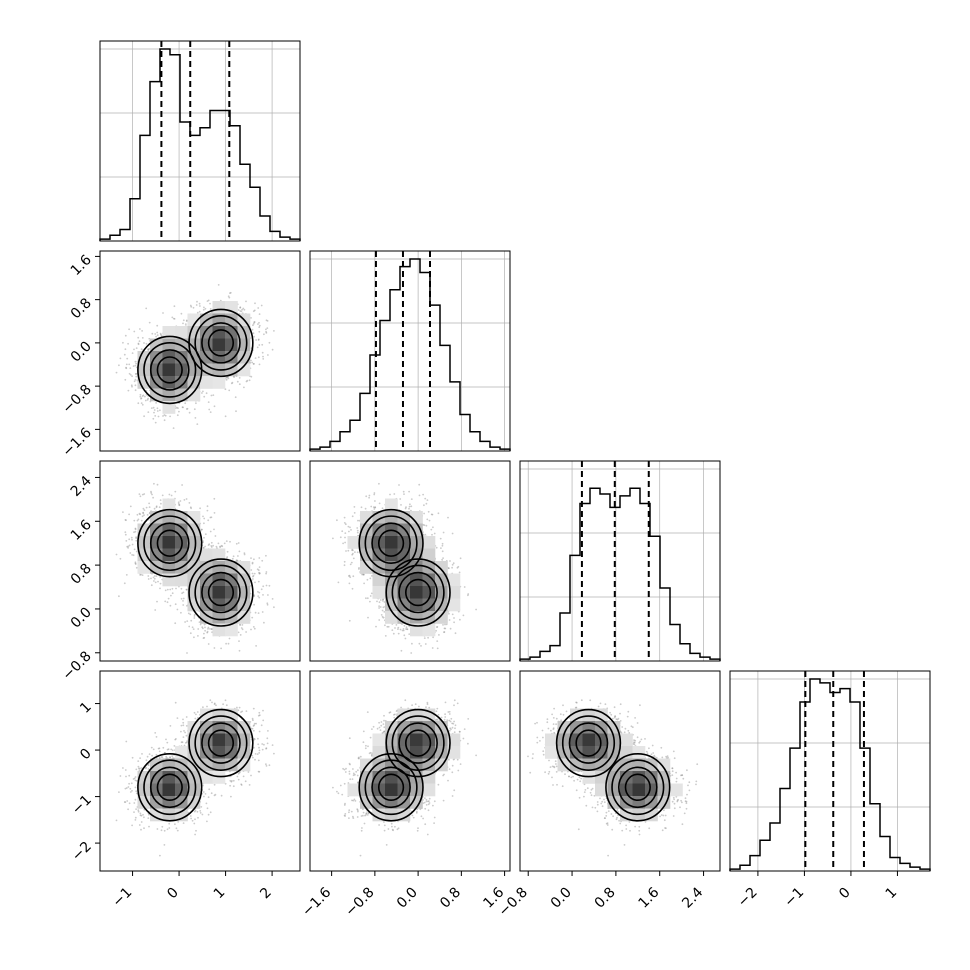 This screenshot has height=970, width=970. I want to click on y-tick-label: −1.6, so click(76, 442).